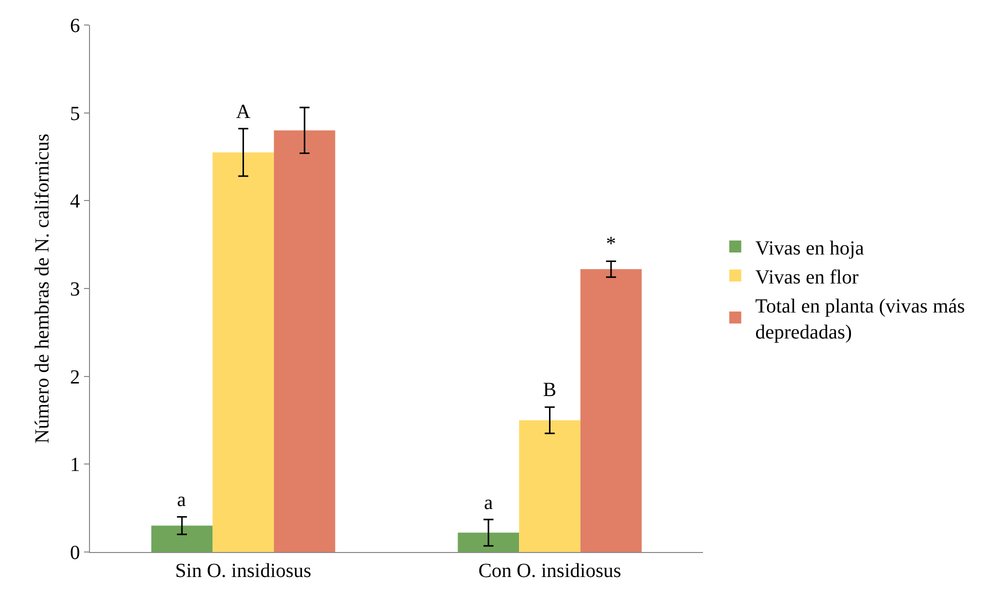 This screenshot has height=600, width=982. Describe the element at coordinates (549, 390) in the screenshot. I see `data-label: B` at that location.